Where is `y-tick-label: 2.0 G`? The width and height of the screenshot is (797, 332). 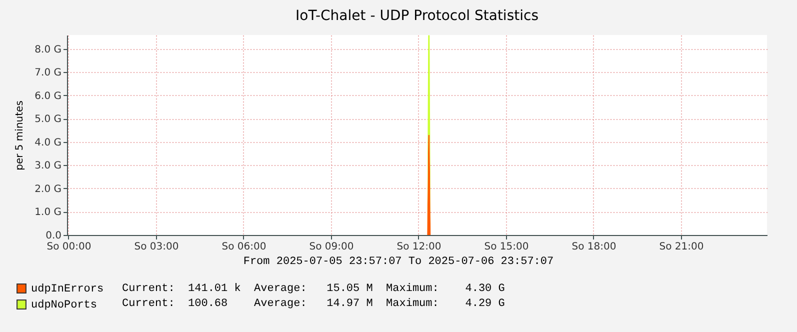 y-tick-label: 2.0 G is located at coordinates (48, 189).